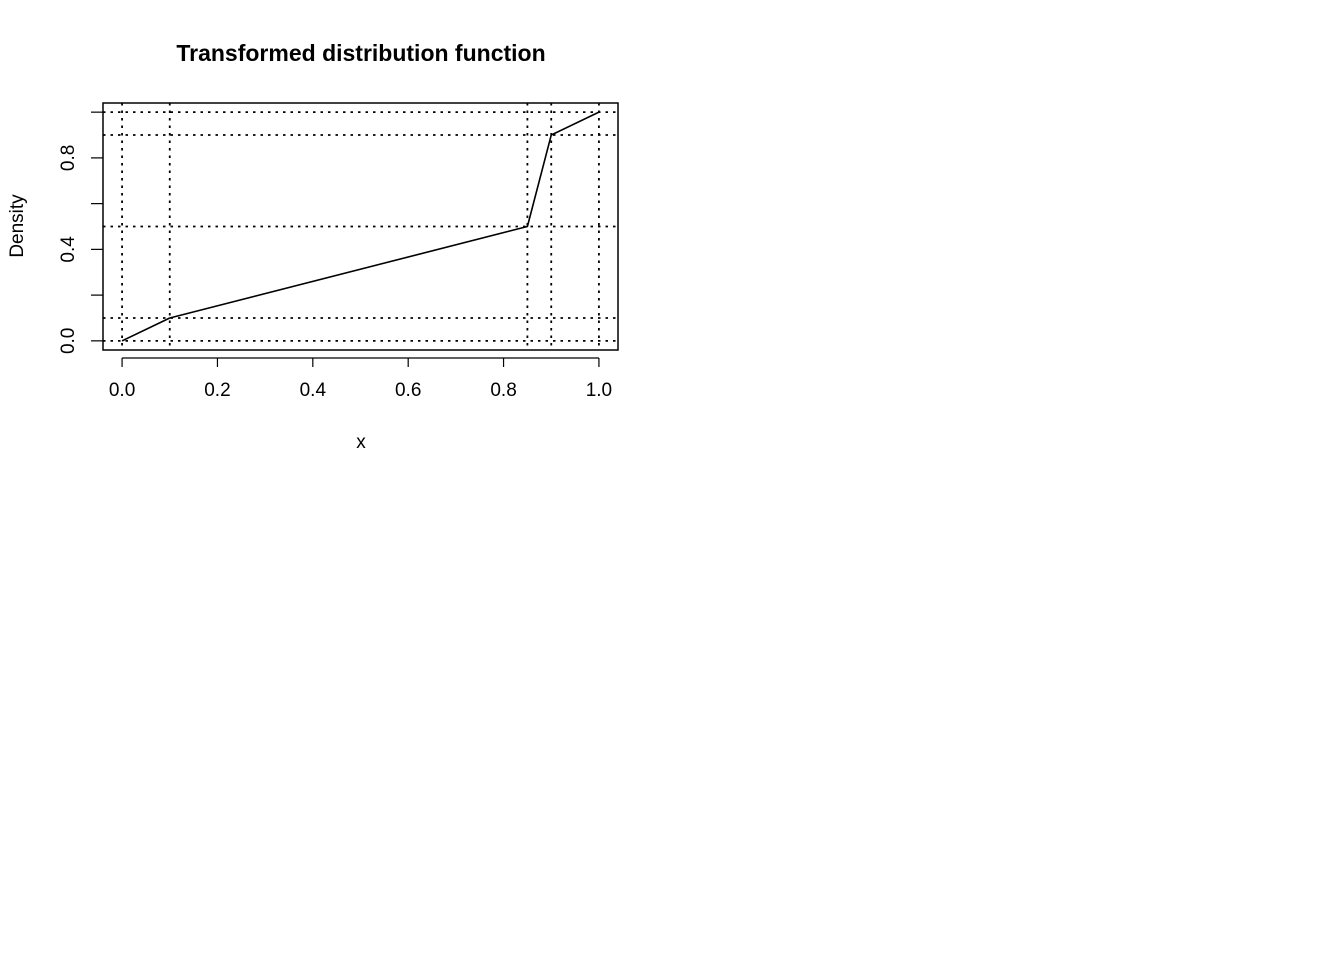 This screenshot has height=960, width=1344. I want to click on y-axis: 0.0 0.4 0.8, so click(80, 232).